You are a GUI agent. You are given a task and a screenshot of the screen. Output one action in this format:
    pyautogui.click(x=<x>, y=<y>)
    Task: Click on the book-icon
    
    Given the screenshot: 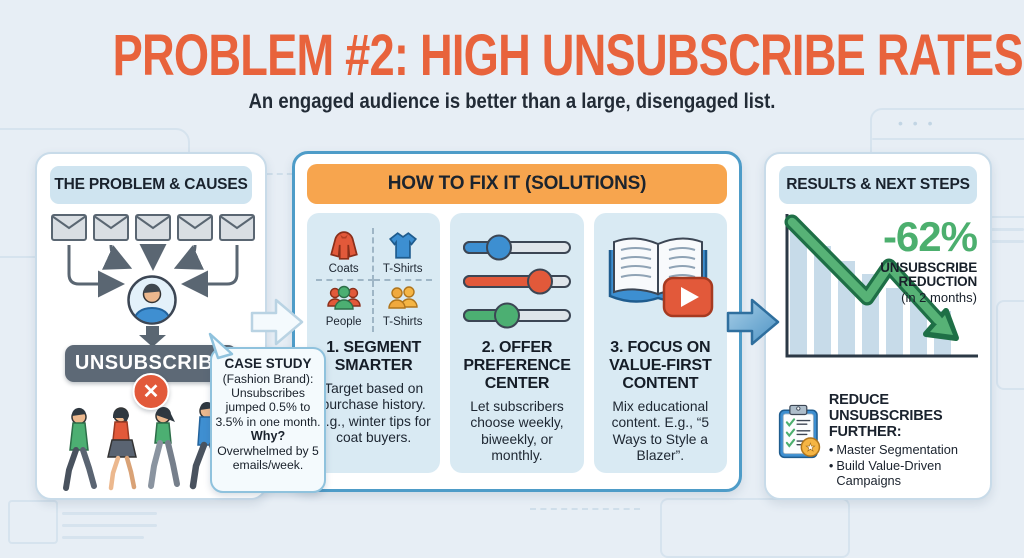 What is the action you would take?
    pyautogui.click(x=661, y=277)
    